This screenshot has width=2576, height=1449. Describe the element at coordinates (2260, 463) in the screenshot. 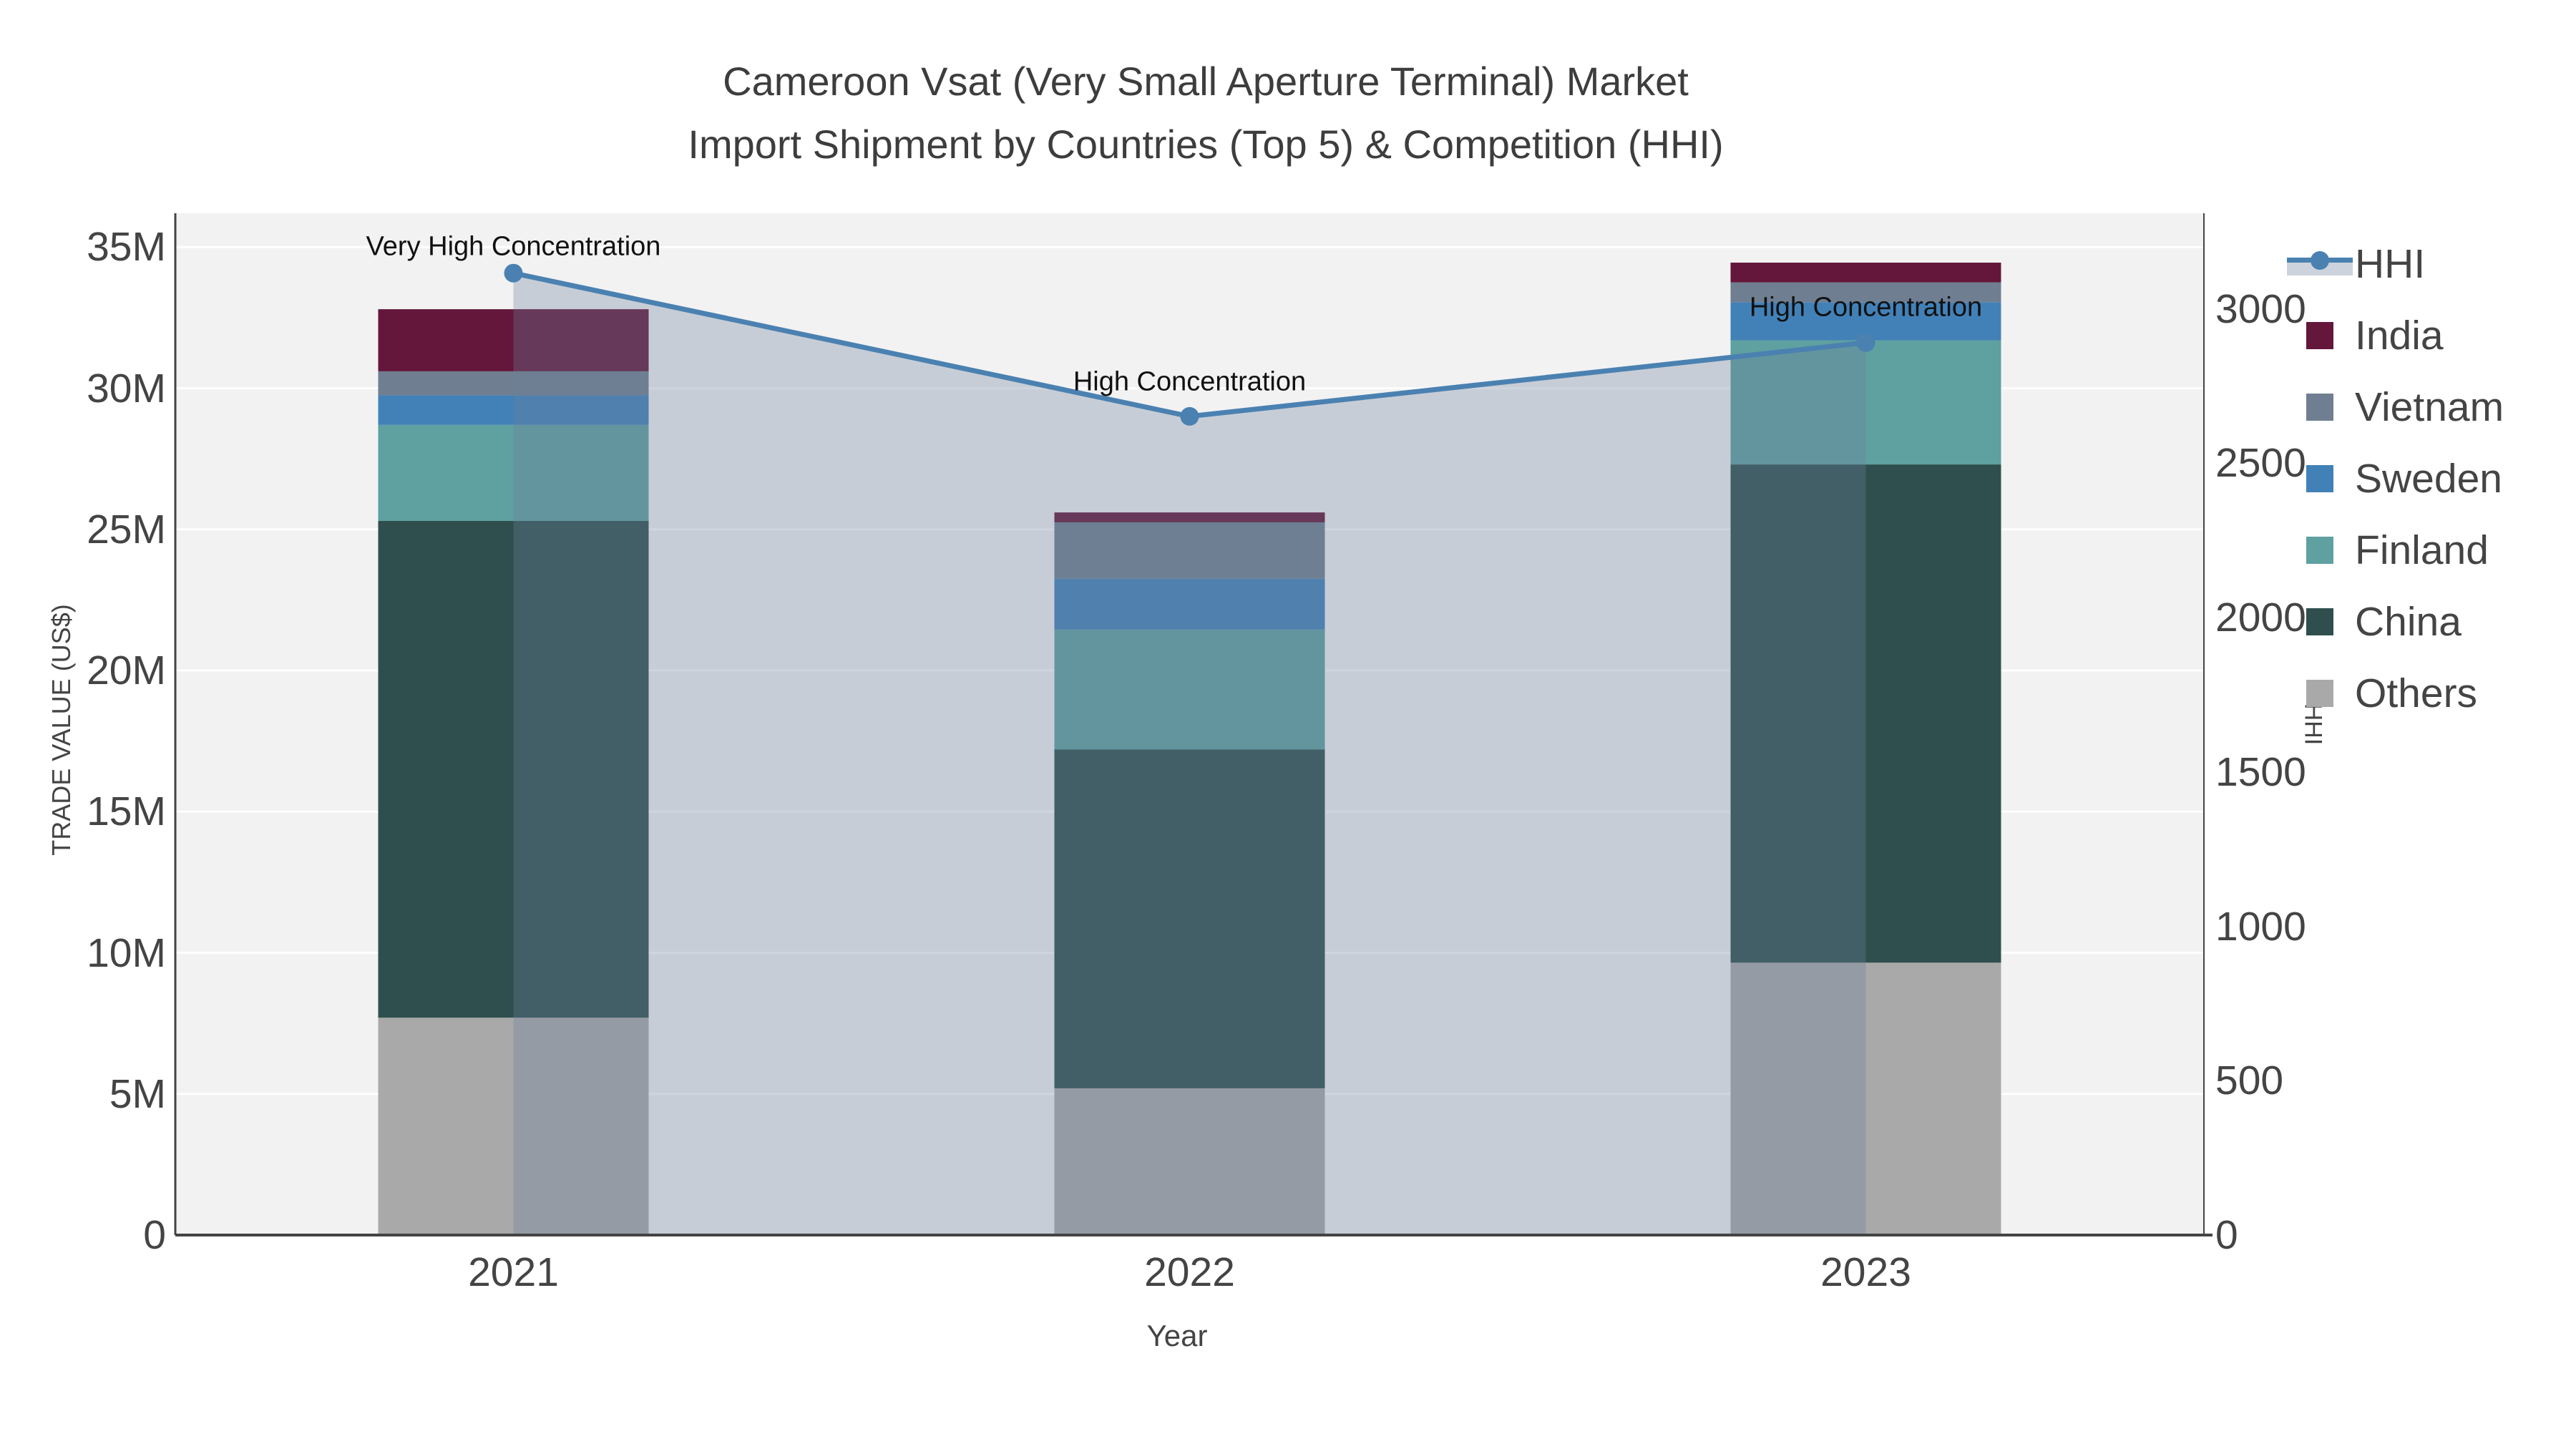

I see `y-right-tick-2500: 2500` at that location.